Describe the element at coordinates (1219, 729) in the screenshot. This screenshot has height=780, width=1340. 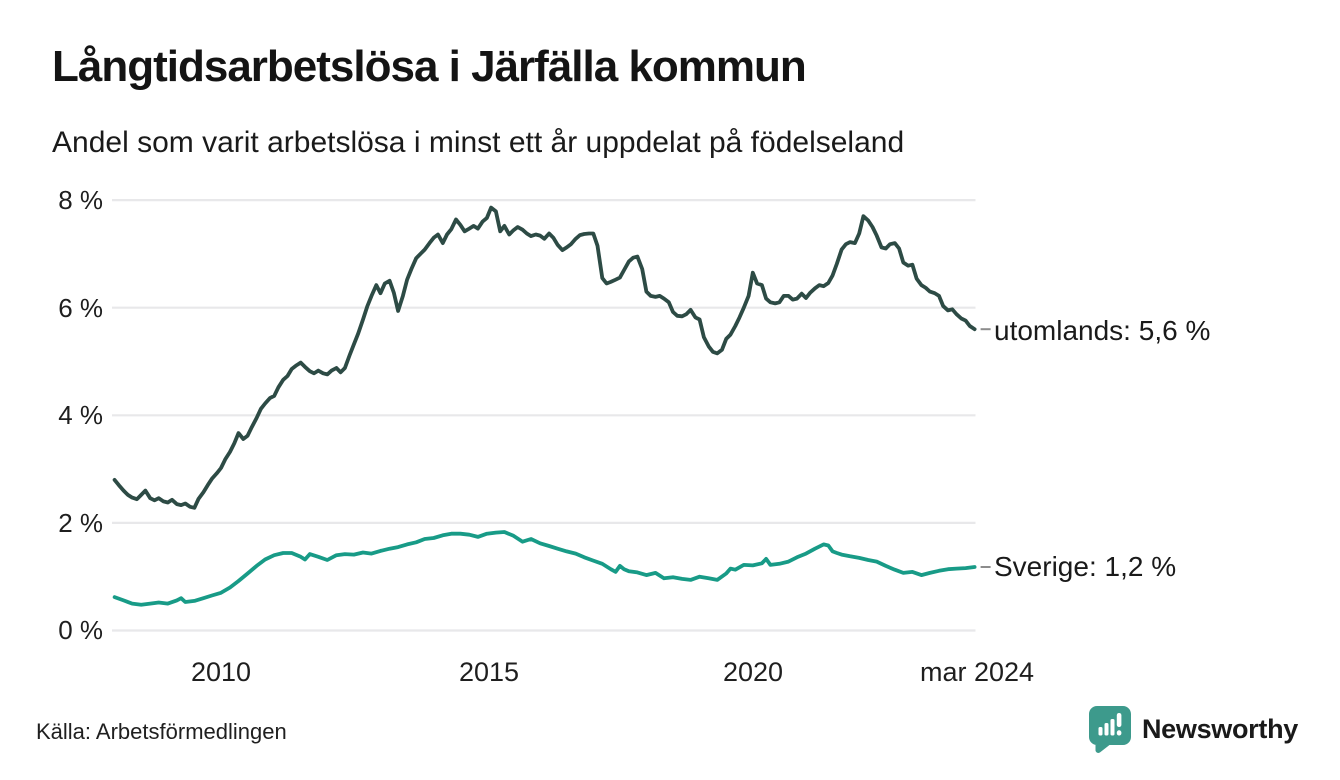
I see `newsworthy-wordmark: Newsworthy` at that location.